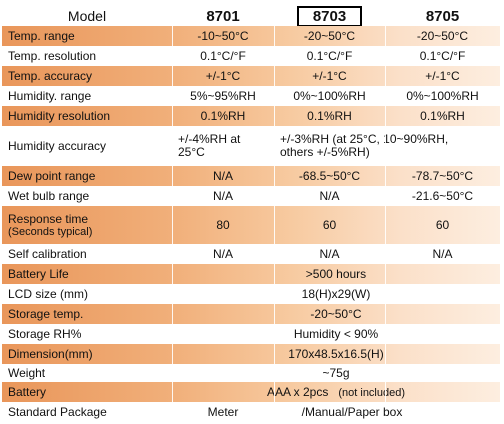 This screenshot has width=504, height=424. Describe the element at coordinates (364, 139) in the screenshot. I see `cell-line: +/-3%RH (at 25°C, 10~90%RH,` at that location.